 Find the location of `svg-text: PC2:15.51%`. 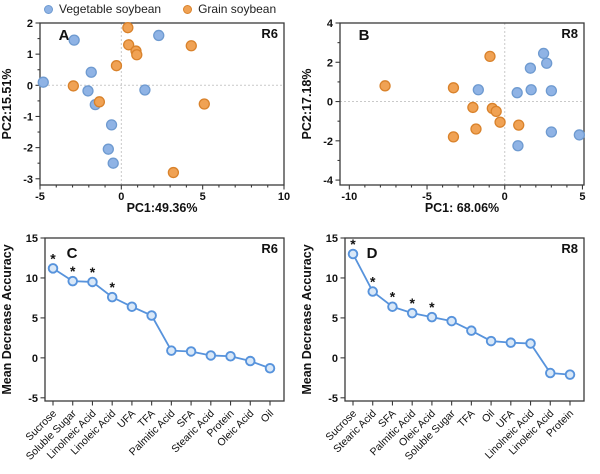

svg-text: PC2:15.51% is located at coordinates (7, 104).